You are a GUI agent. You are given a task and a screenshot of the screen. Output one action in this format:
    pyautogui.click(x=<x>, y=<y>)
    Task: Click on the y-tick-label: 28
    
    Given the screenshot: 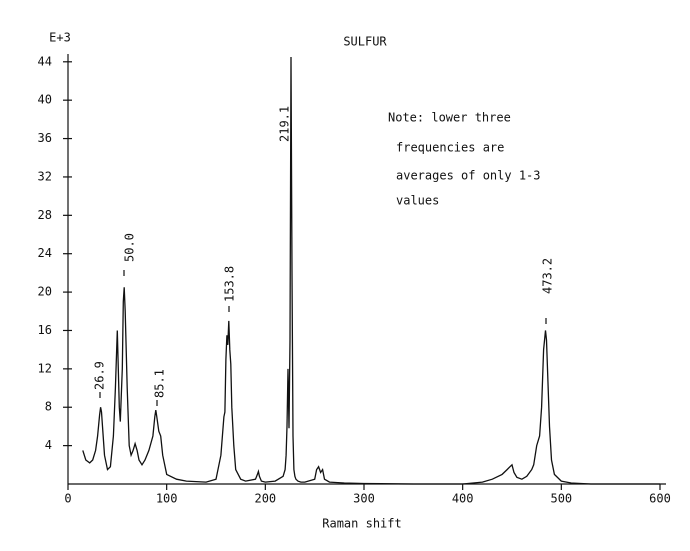 What is the action you would take?
    pyautogui.click(x=45, y=215)
    